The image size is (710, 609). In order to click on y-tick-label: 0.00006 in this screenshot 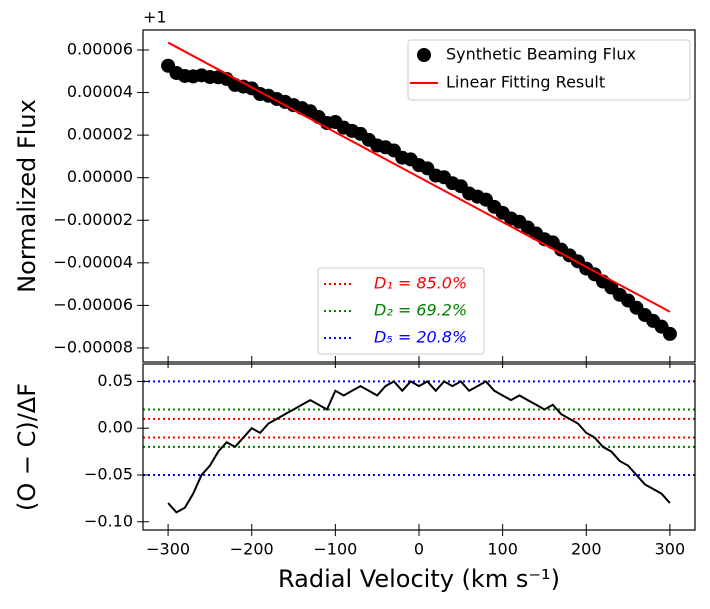, I will do `click(100, 49)`.